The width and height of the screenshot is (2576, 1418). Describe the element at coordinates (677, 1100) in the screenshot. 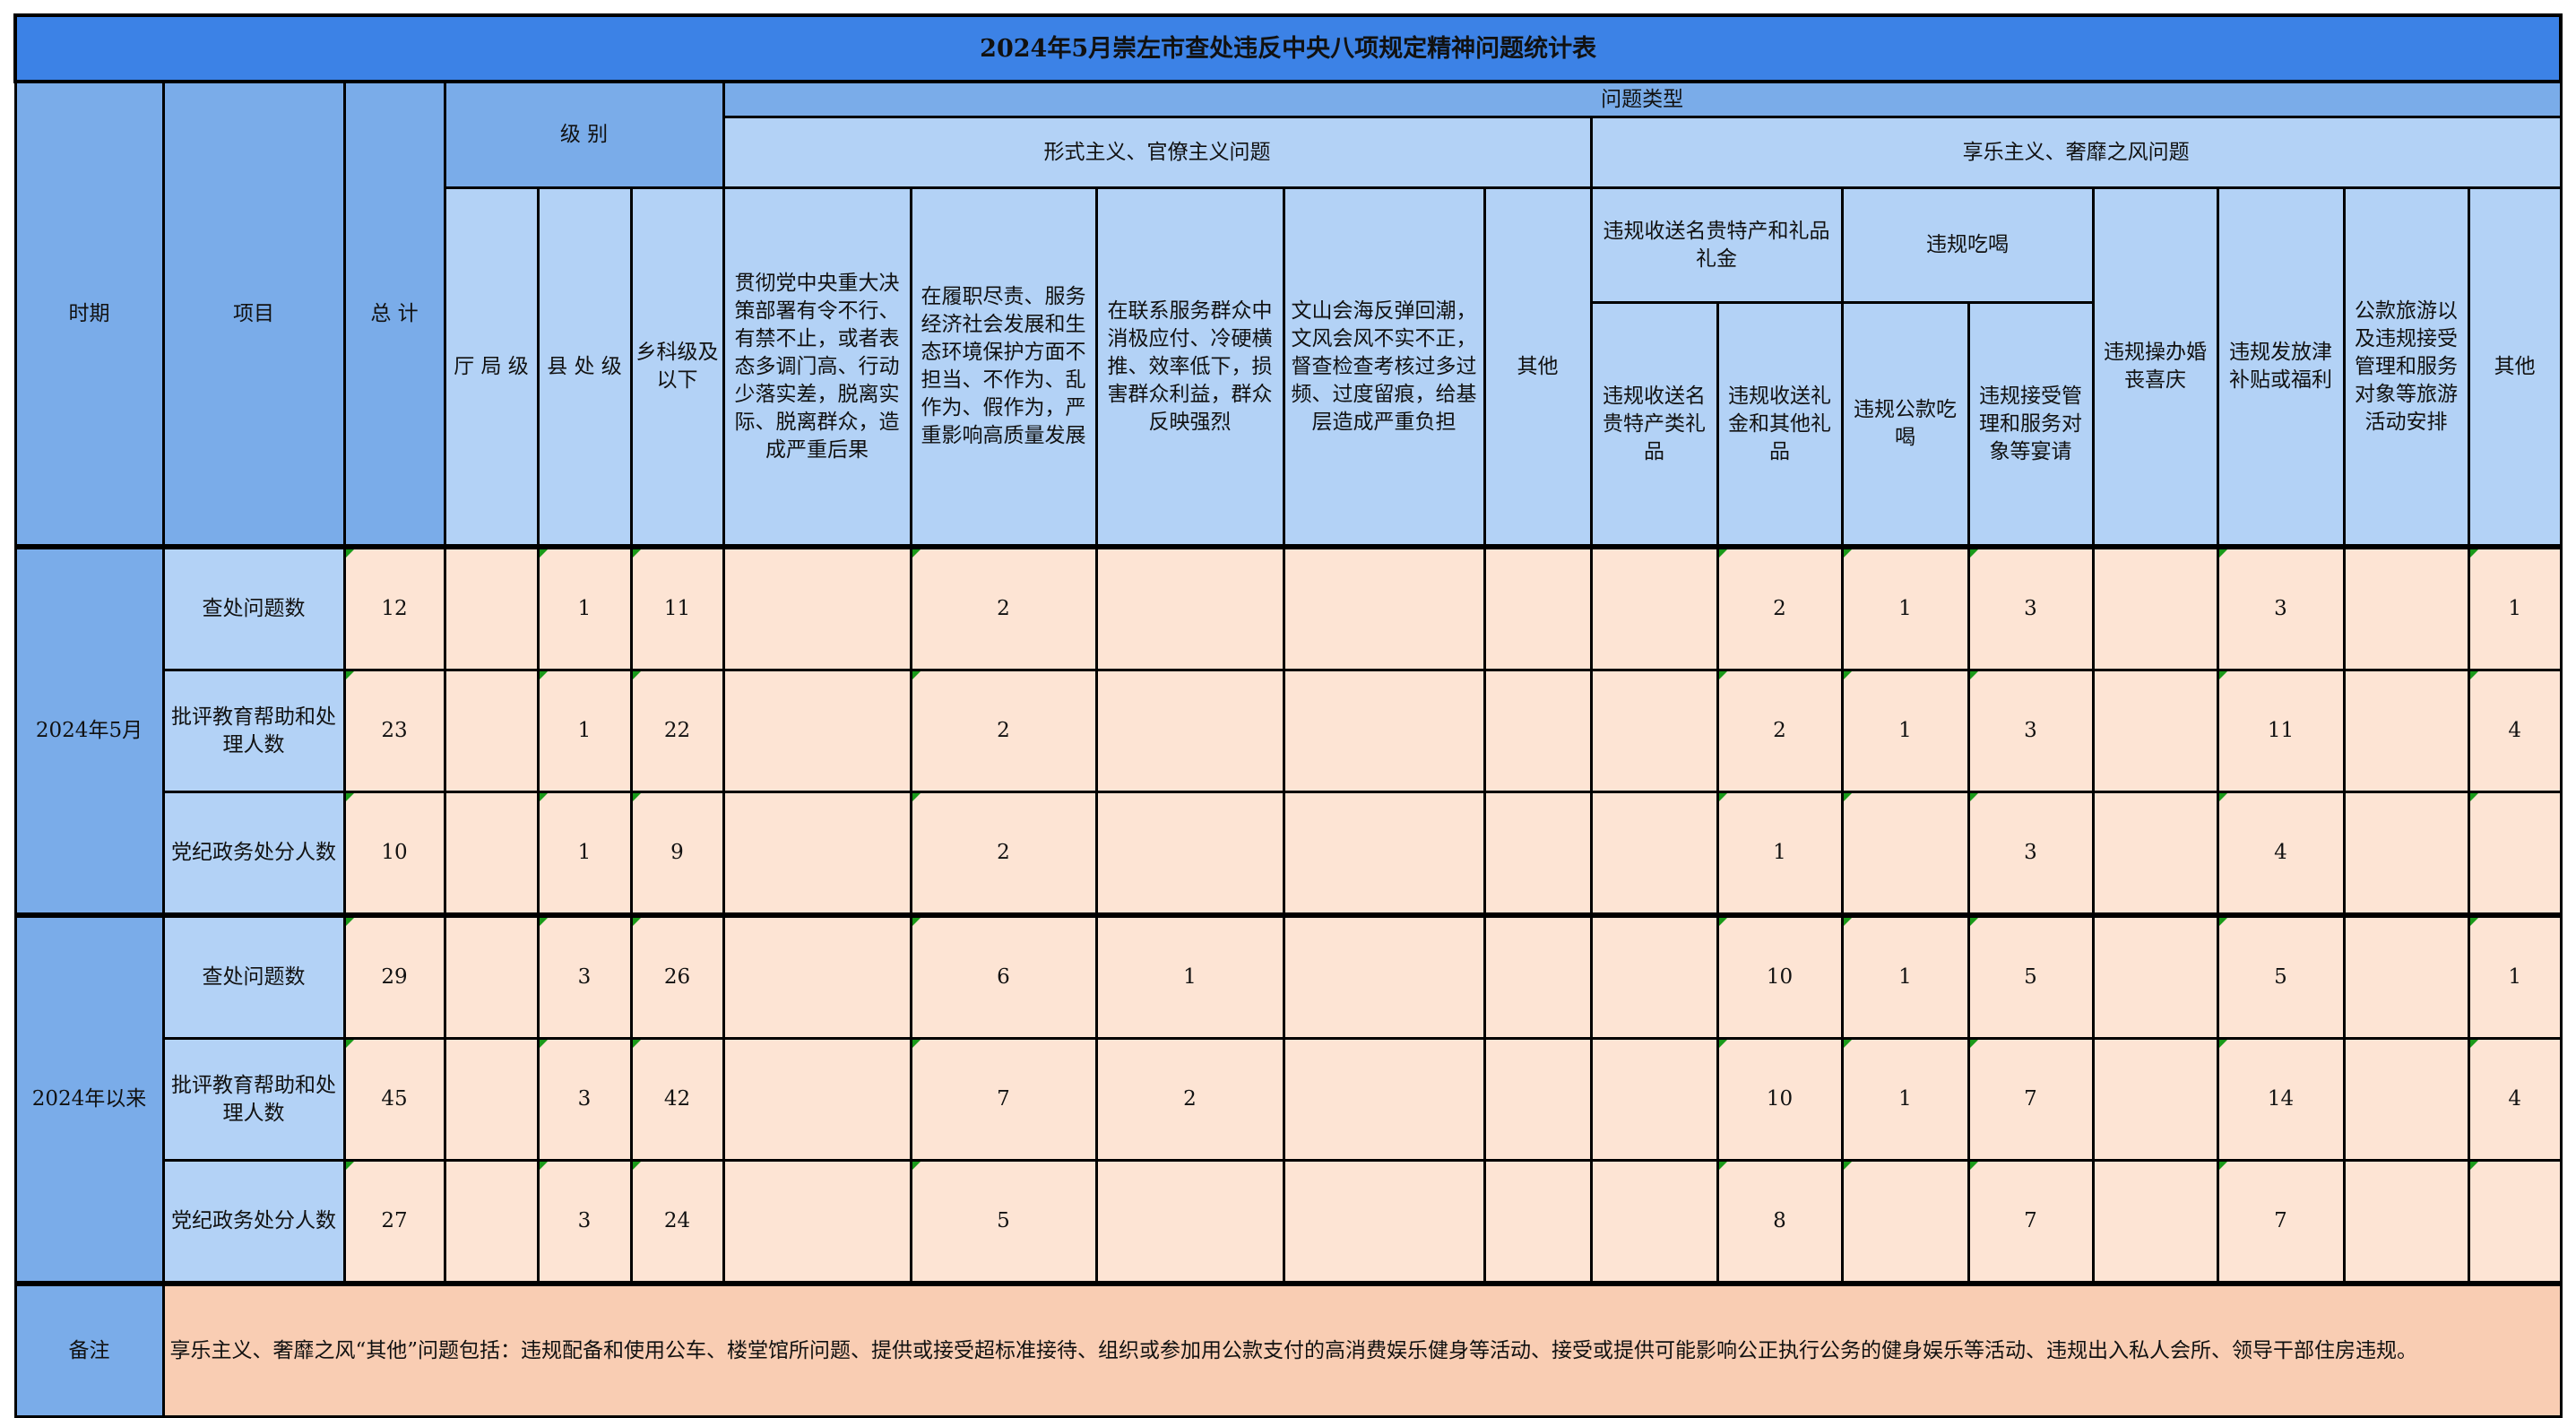

I see `value-cell: 42` at that location.